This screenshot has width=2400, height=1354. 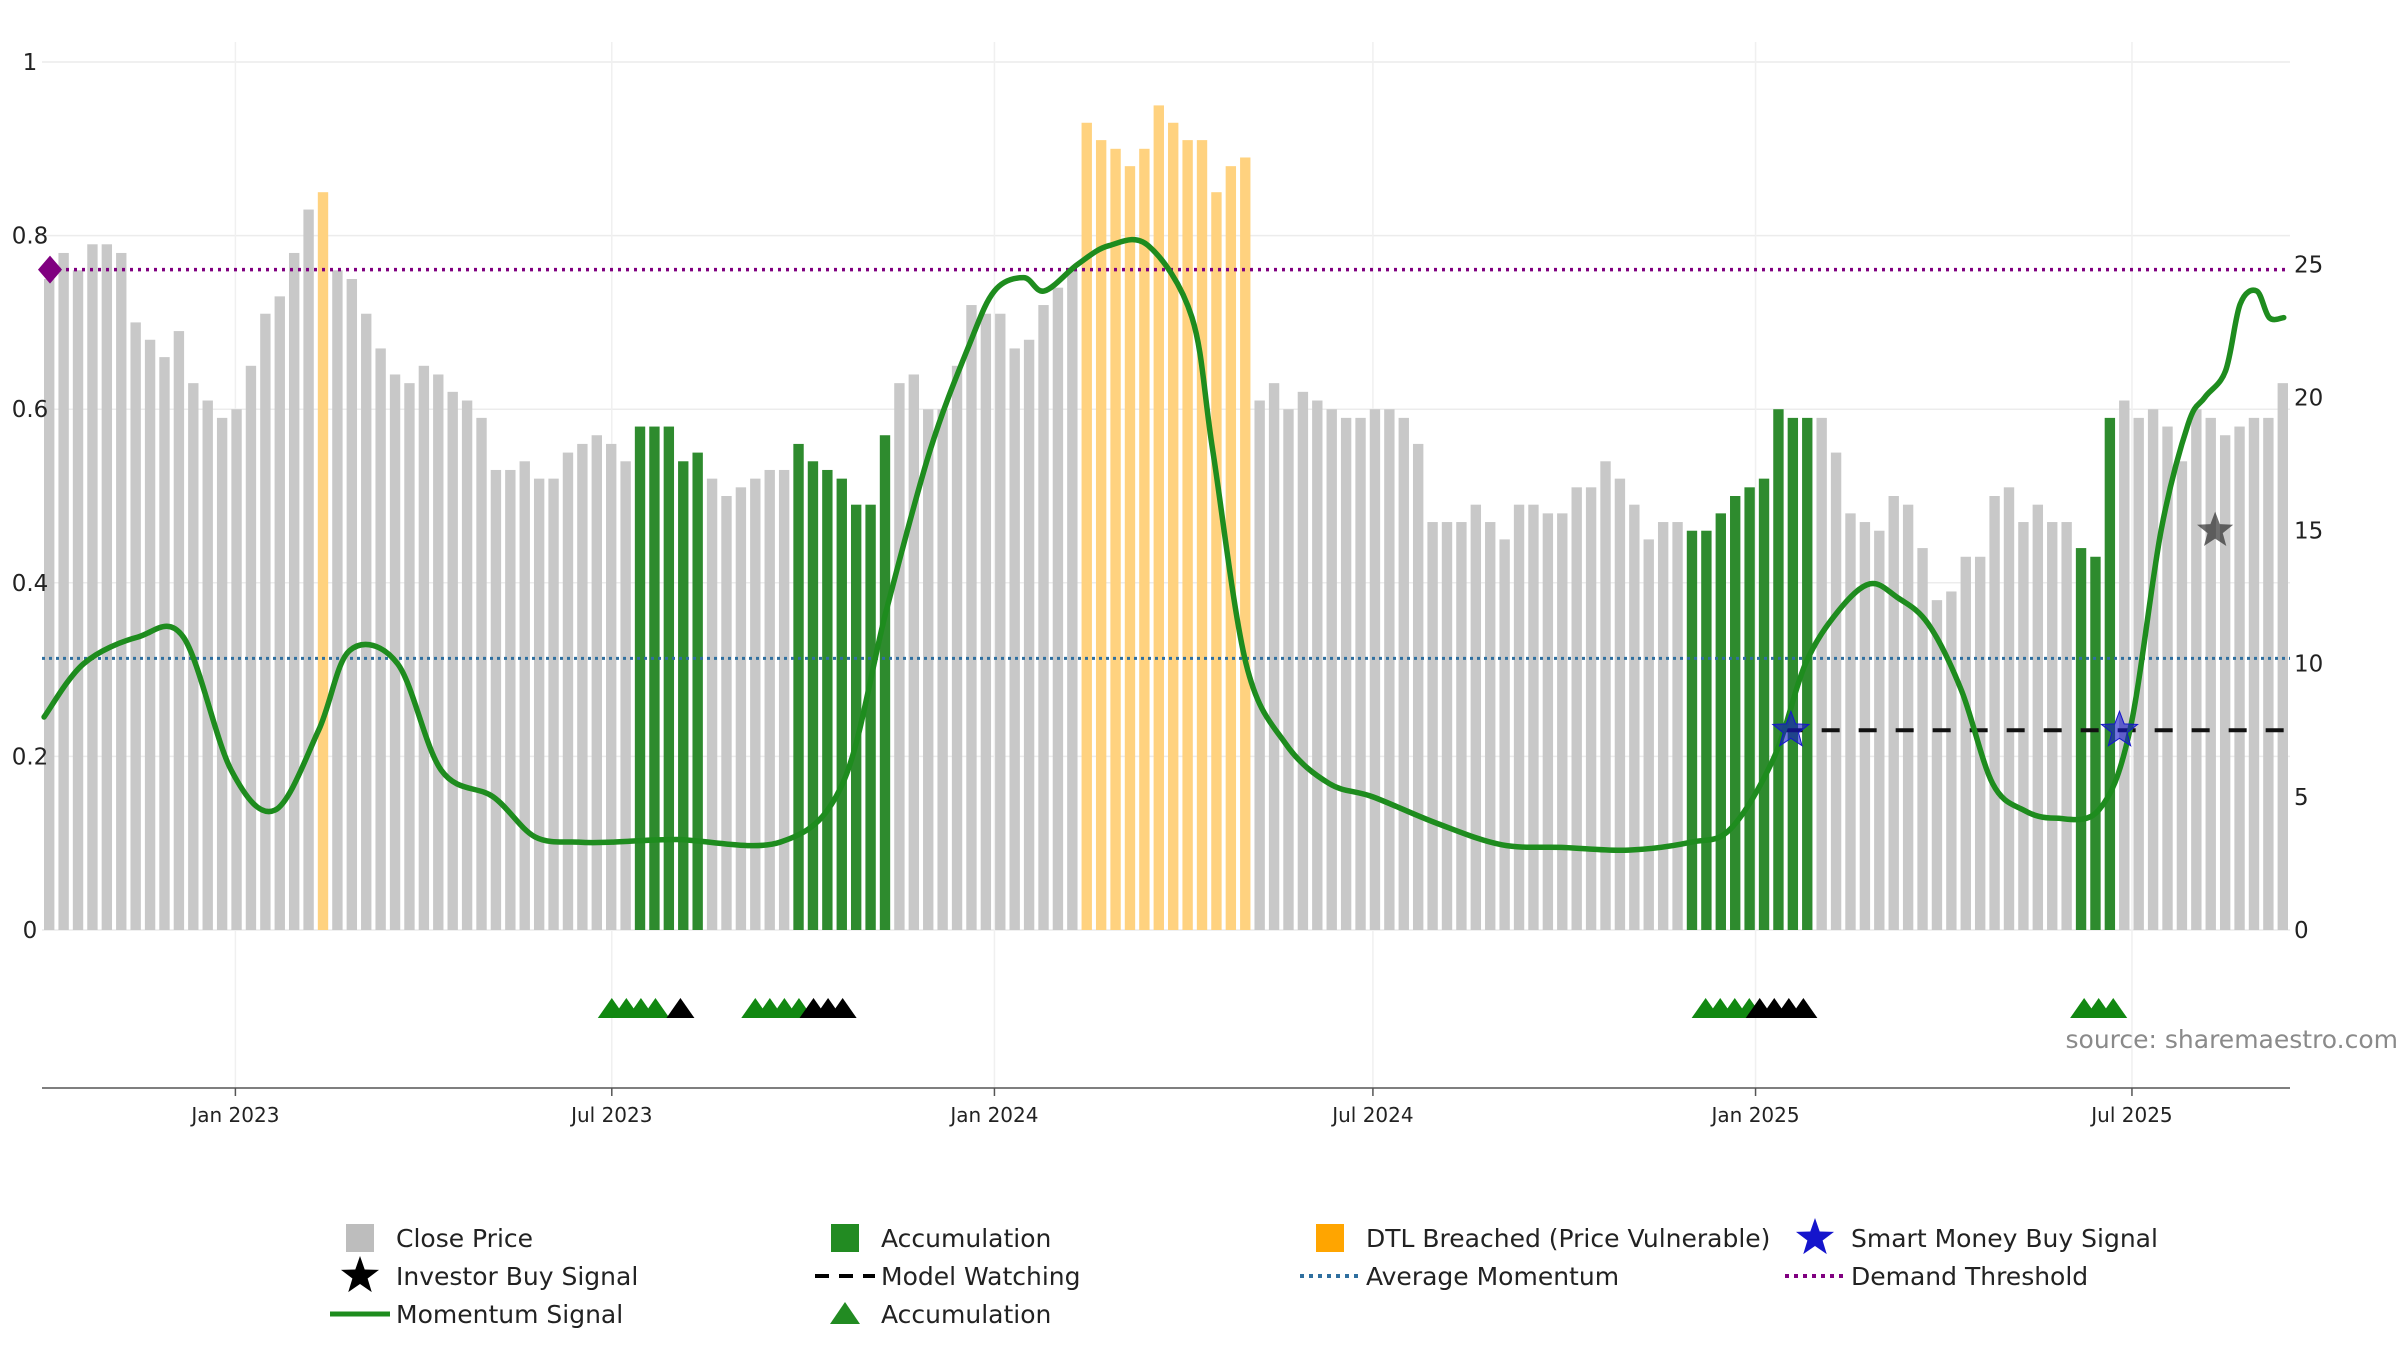 I want to click on legend-label: Accumulation, so click(x=966, y=1238).